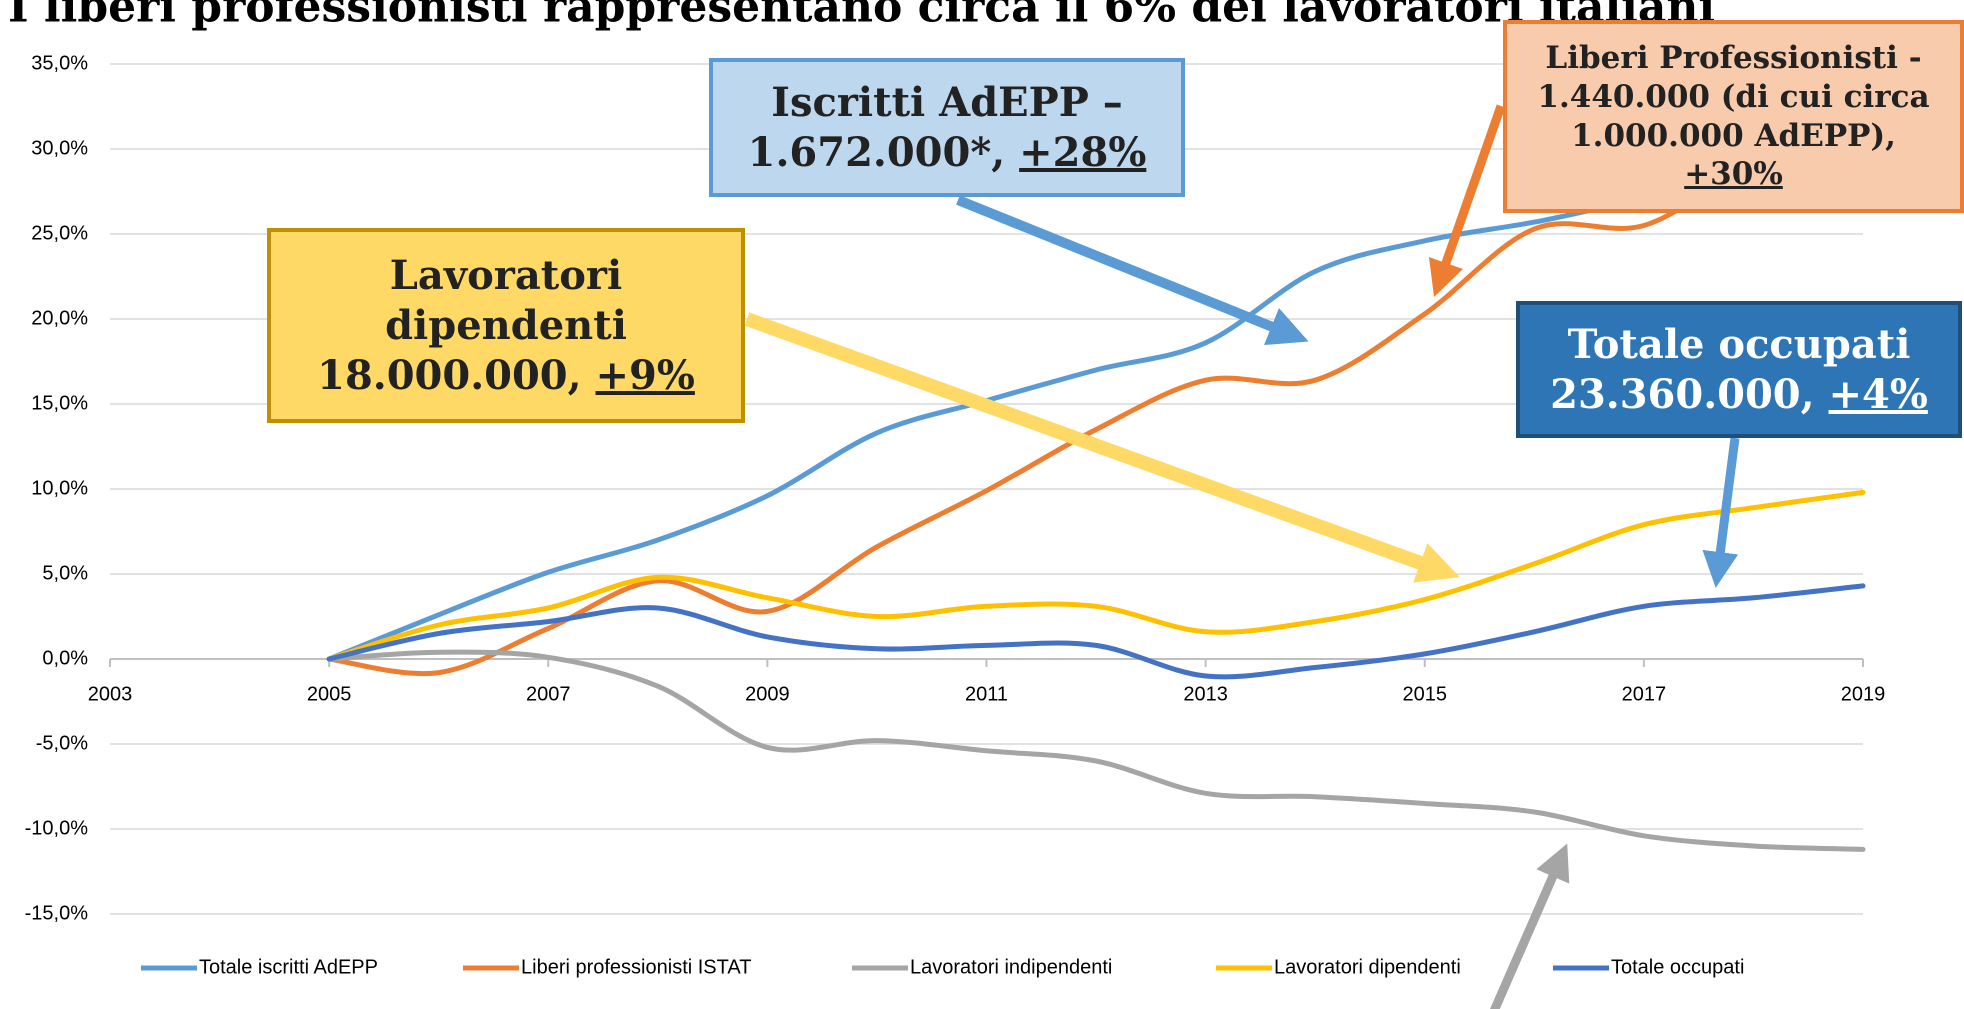 The height and width of the screenshot is (1009, 1964). I want to click on x-tick-label: 2019, so click(1863, 694).